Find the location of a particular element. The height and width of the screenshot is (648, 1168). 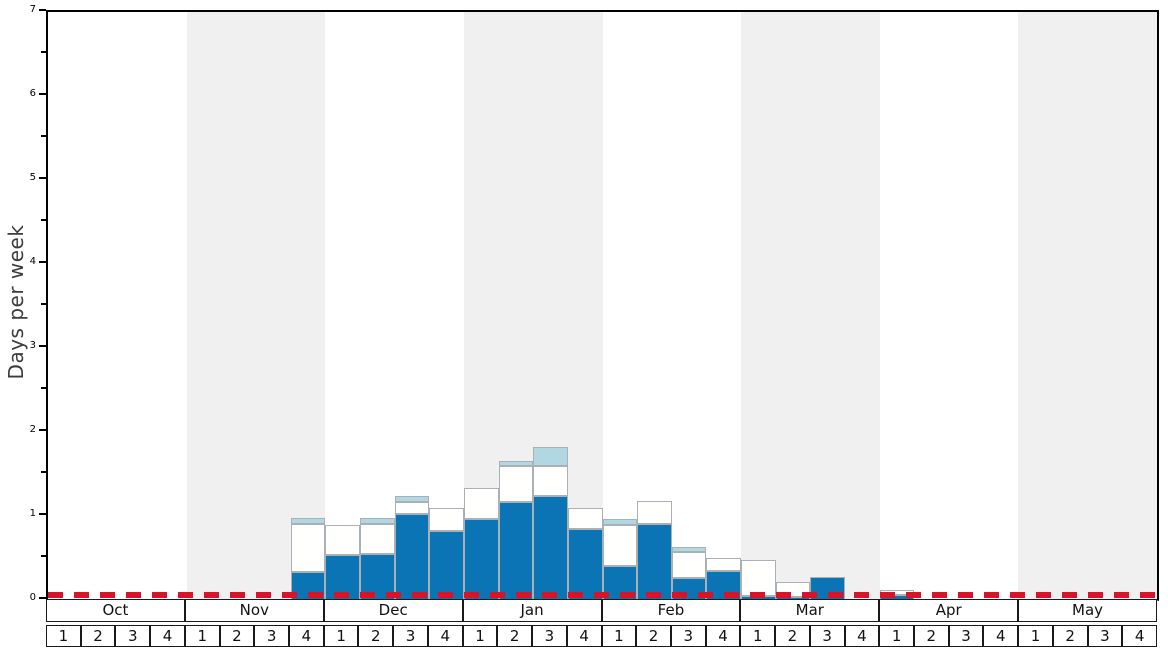

week-cell-oct-3: 3 is located at coordinates (133, 636).